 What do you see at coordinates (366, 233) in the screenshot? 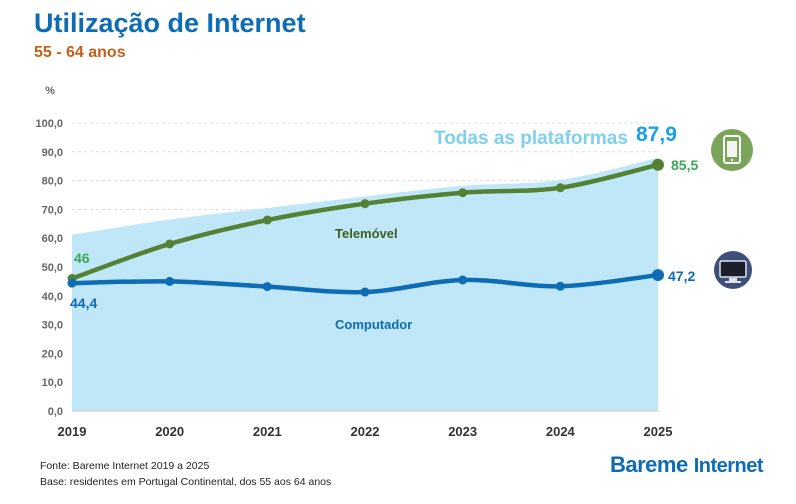
I see `series-label-telemovel: Telemóvel` at bounding box center [366, 233].